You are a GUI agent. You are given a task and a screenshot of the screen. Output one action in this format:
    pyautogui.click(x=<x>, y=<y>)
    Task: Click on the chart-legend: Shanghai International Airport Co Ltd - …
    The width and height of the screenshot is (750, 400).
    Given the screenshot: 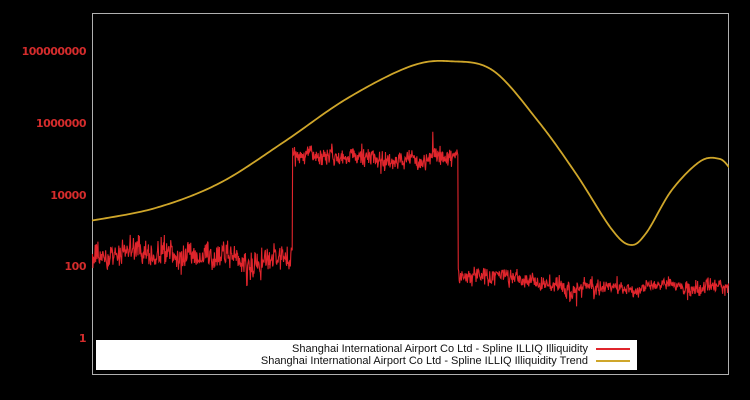 What is the action you would take?
    pyautogui.click(x=366, y=355)
    